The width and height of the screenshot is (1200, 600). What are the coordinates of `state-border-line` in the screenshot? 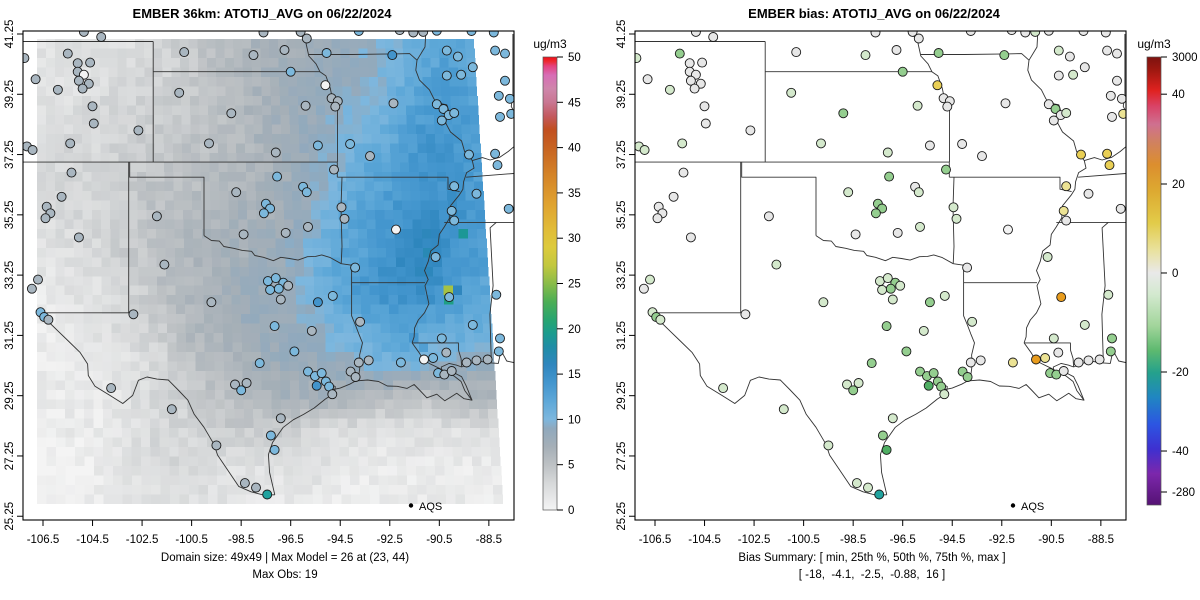 It's located at (696, 239).